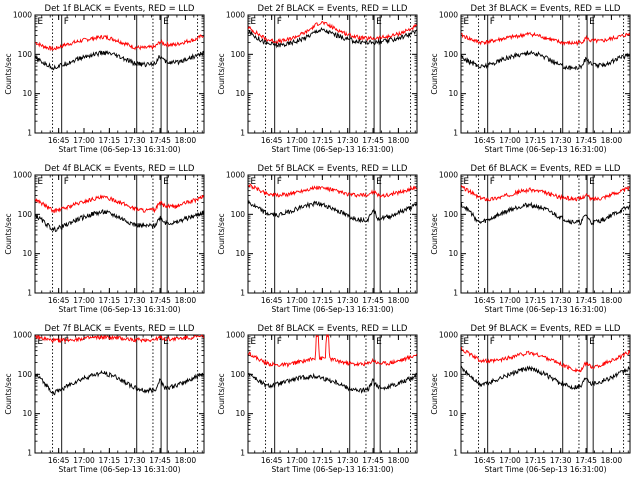 The image size is (640, 480). What do you see at coordinates (546, 9) in the screenshot?
I see `panel-title: Det 3f BLACK = Events, RED = LLD` at bounding box center [546, 9].